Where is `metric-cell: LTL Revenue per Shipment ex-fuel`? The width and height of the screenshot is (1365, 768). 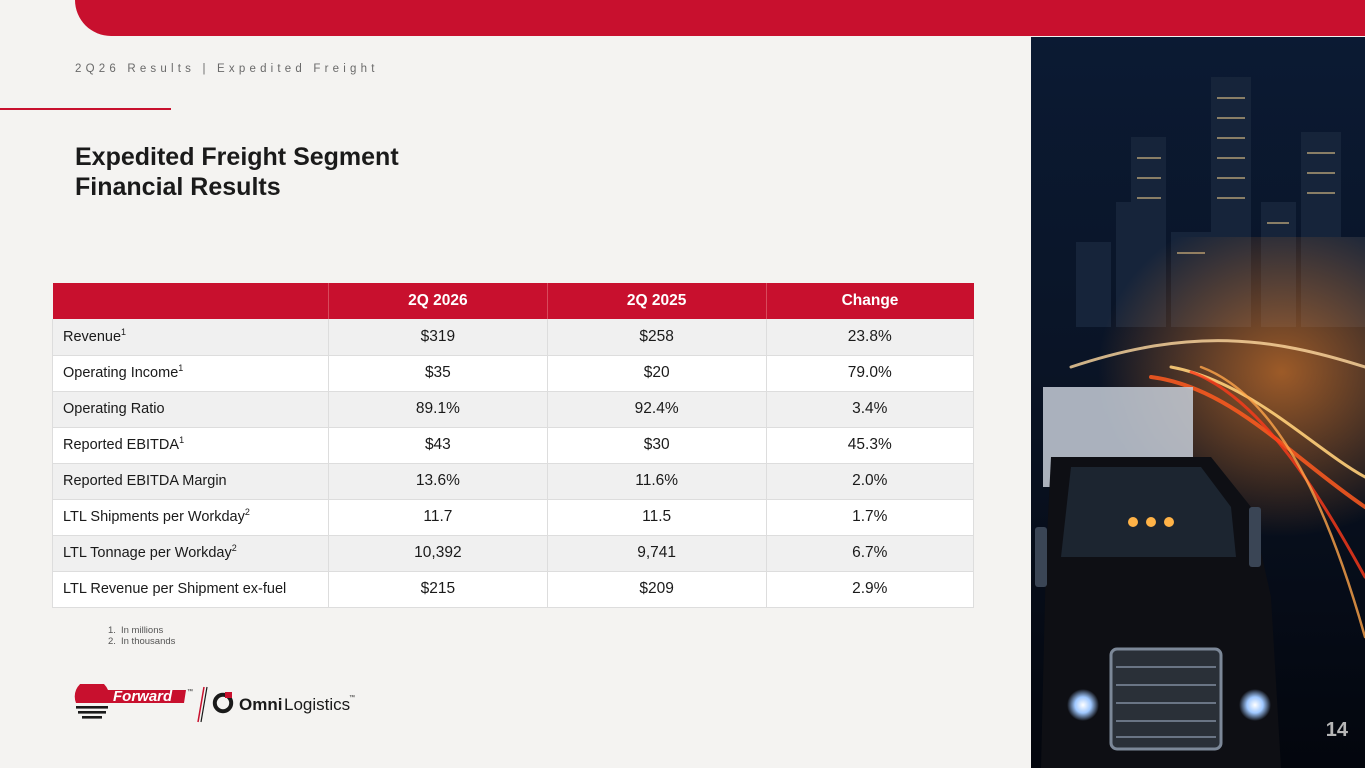
metric-cell: LTL Revenue per Shipment ex-fuel is located at coordinates (190, 589).